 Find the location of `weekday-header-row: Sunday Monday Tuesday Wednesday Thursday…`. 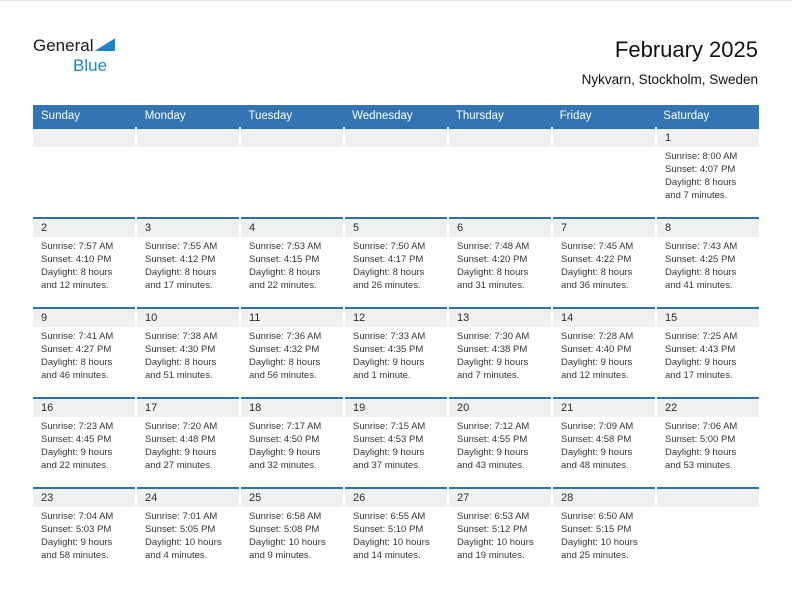

weekday-header-row: Sunday Monday Tuesday Wednesday Thursday… is located at coordinates (396, 116).